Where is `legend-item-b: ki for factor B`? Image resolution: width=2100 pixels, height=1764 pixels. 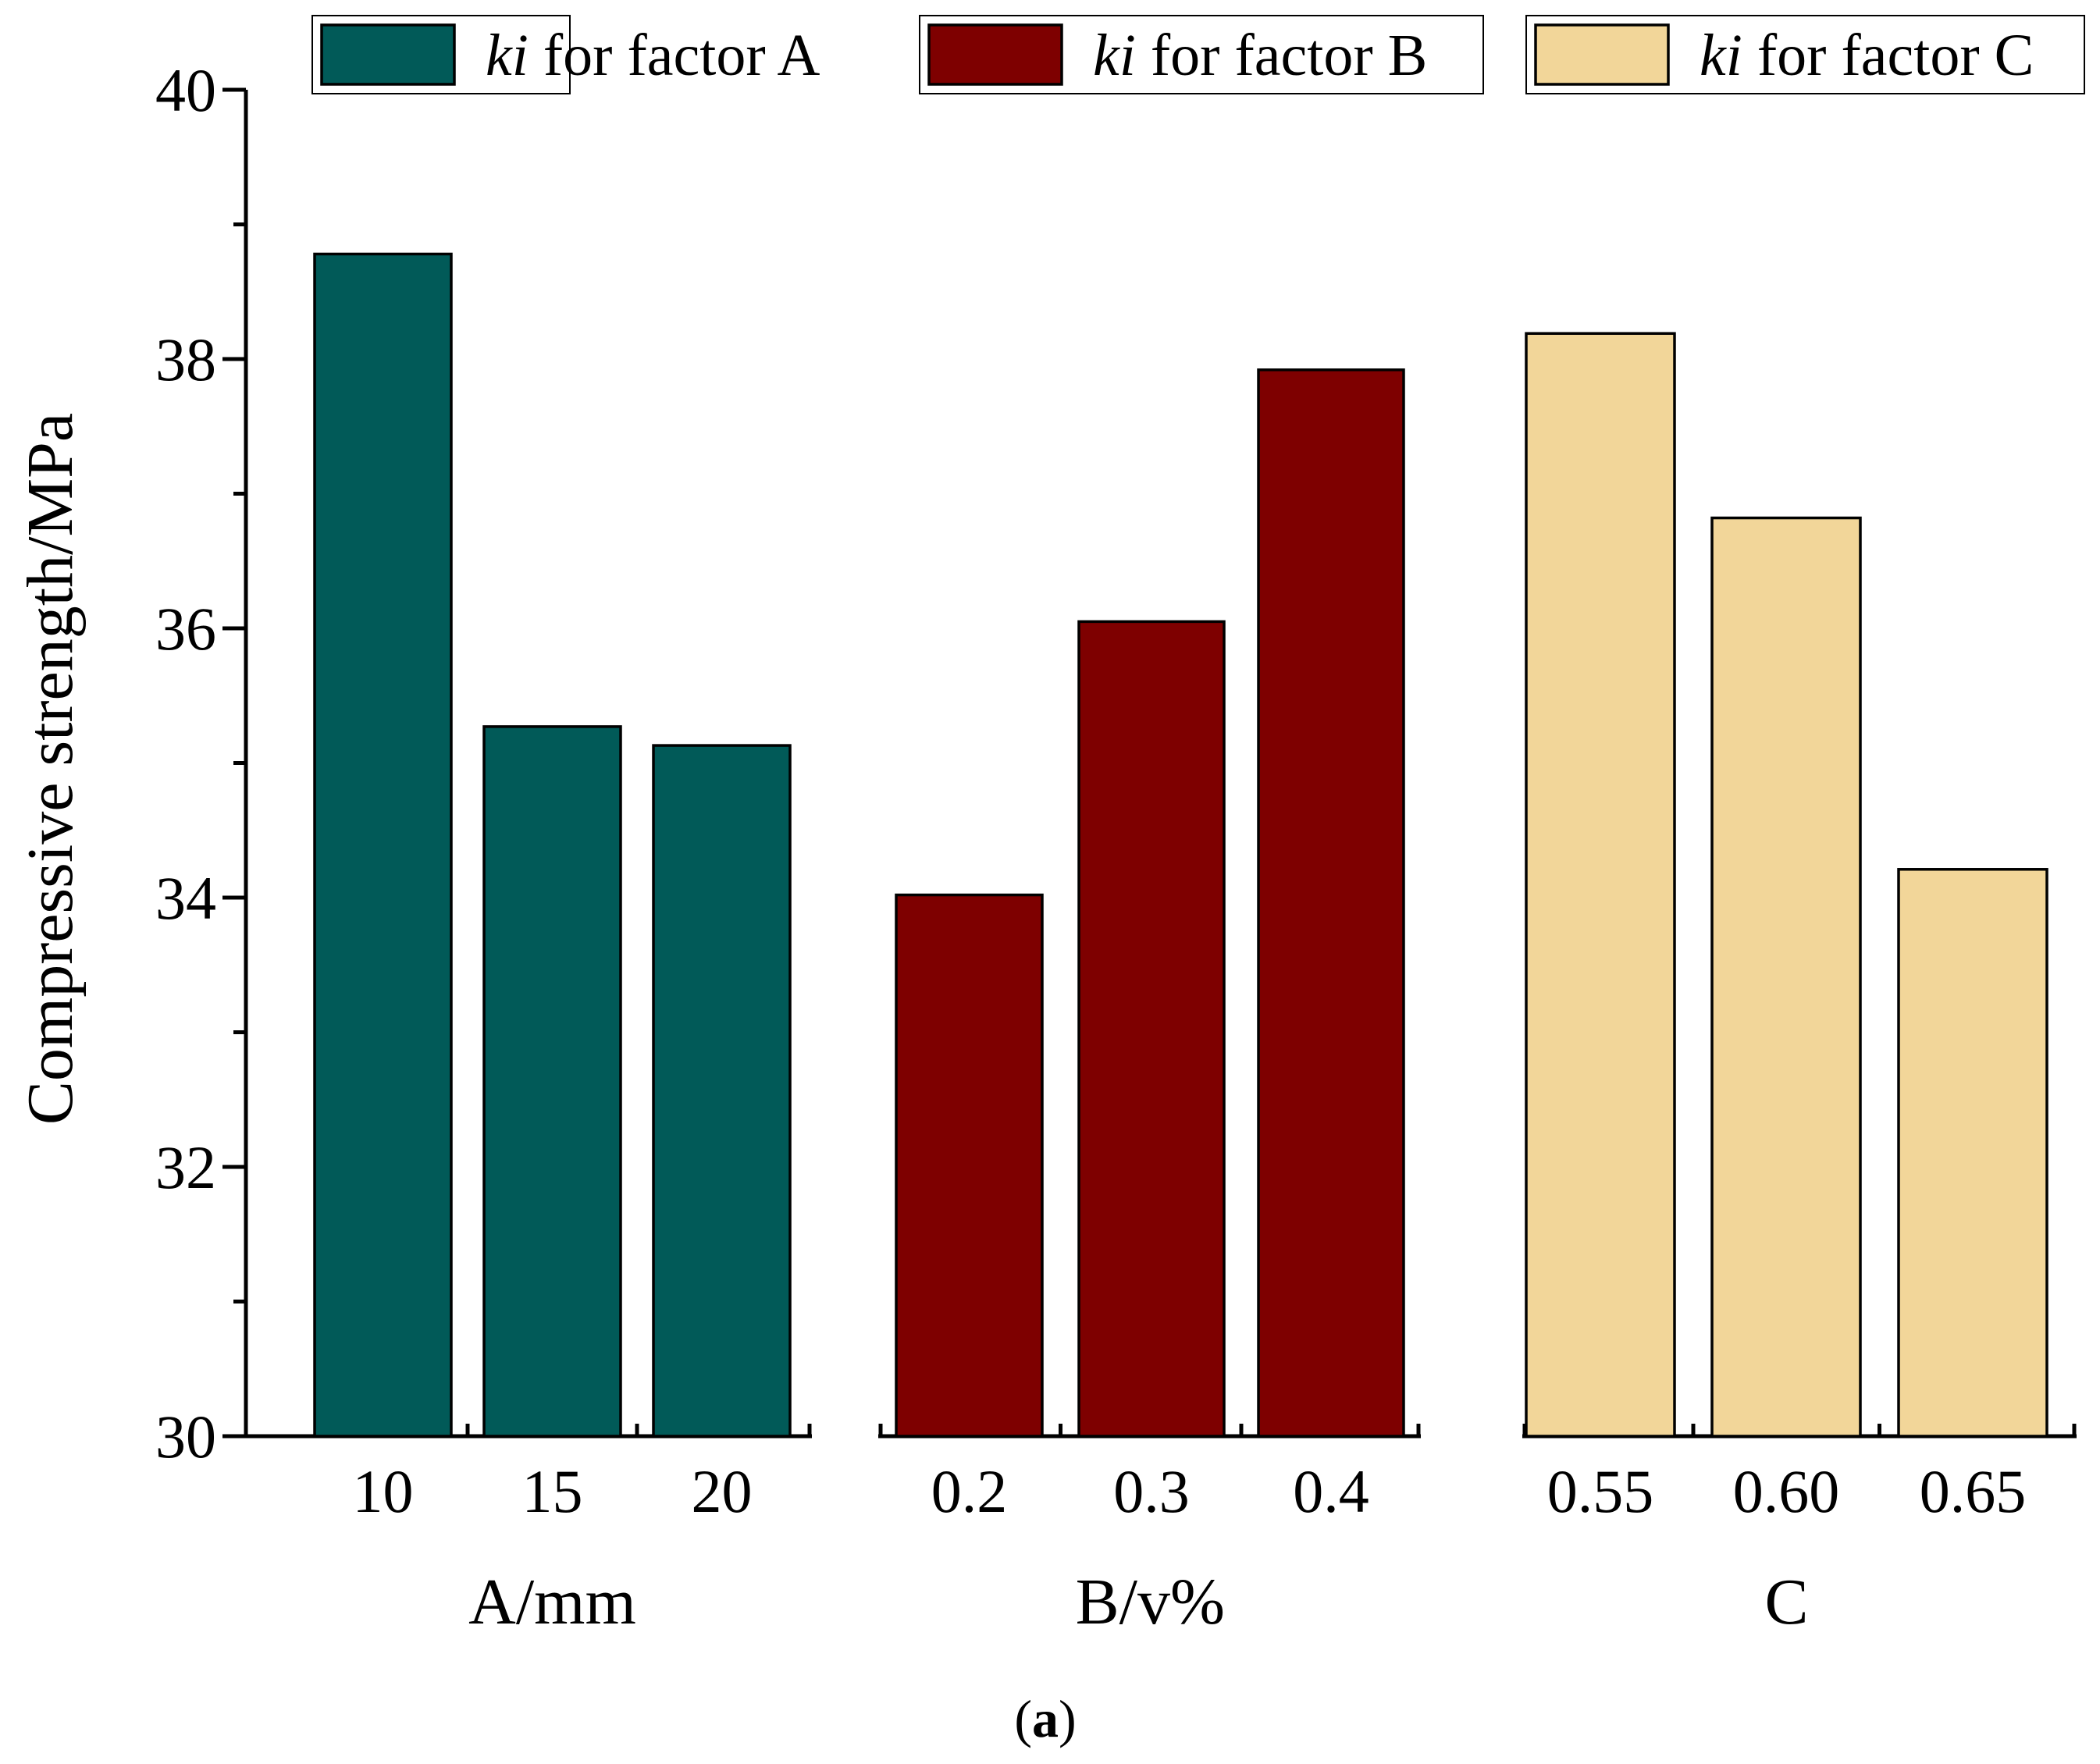
legend-item-b: ki for factor B is located at coordinates (1201, 54).